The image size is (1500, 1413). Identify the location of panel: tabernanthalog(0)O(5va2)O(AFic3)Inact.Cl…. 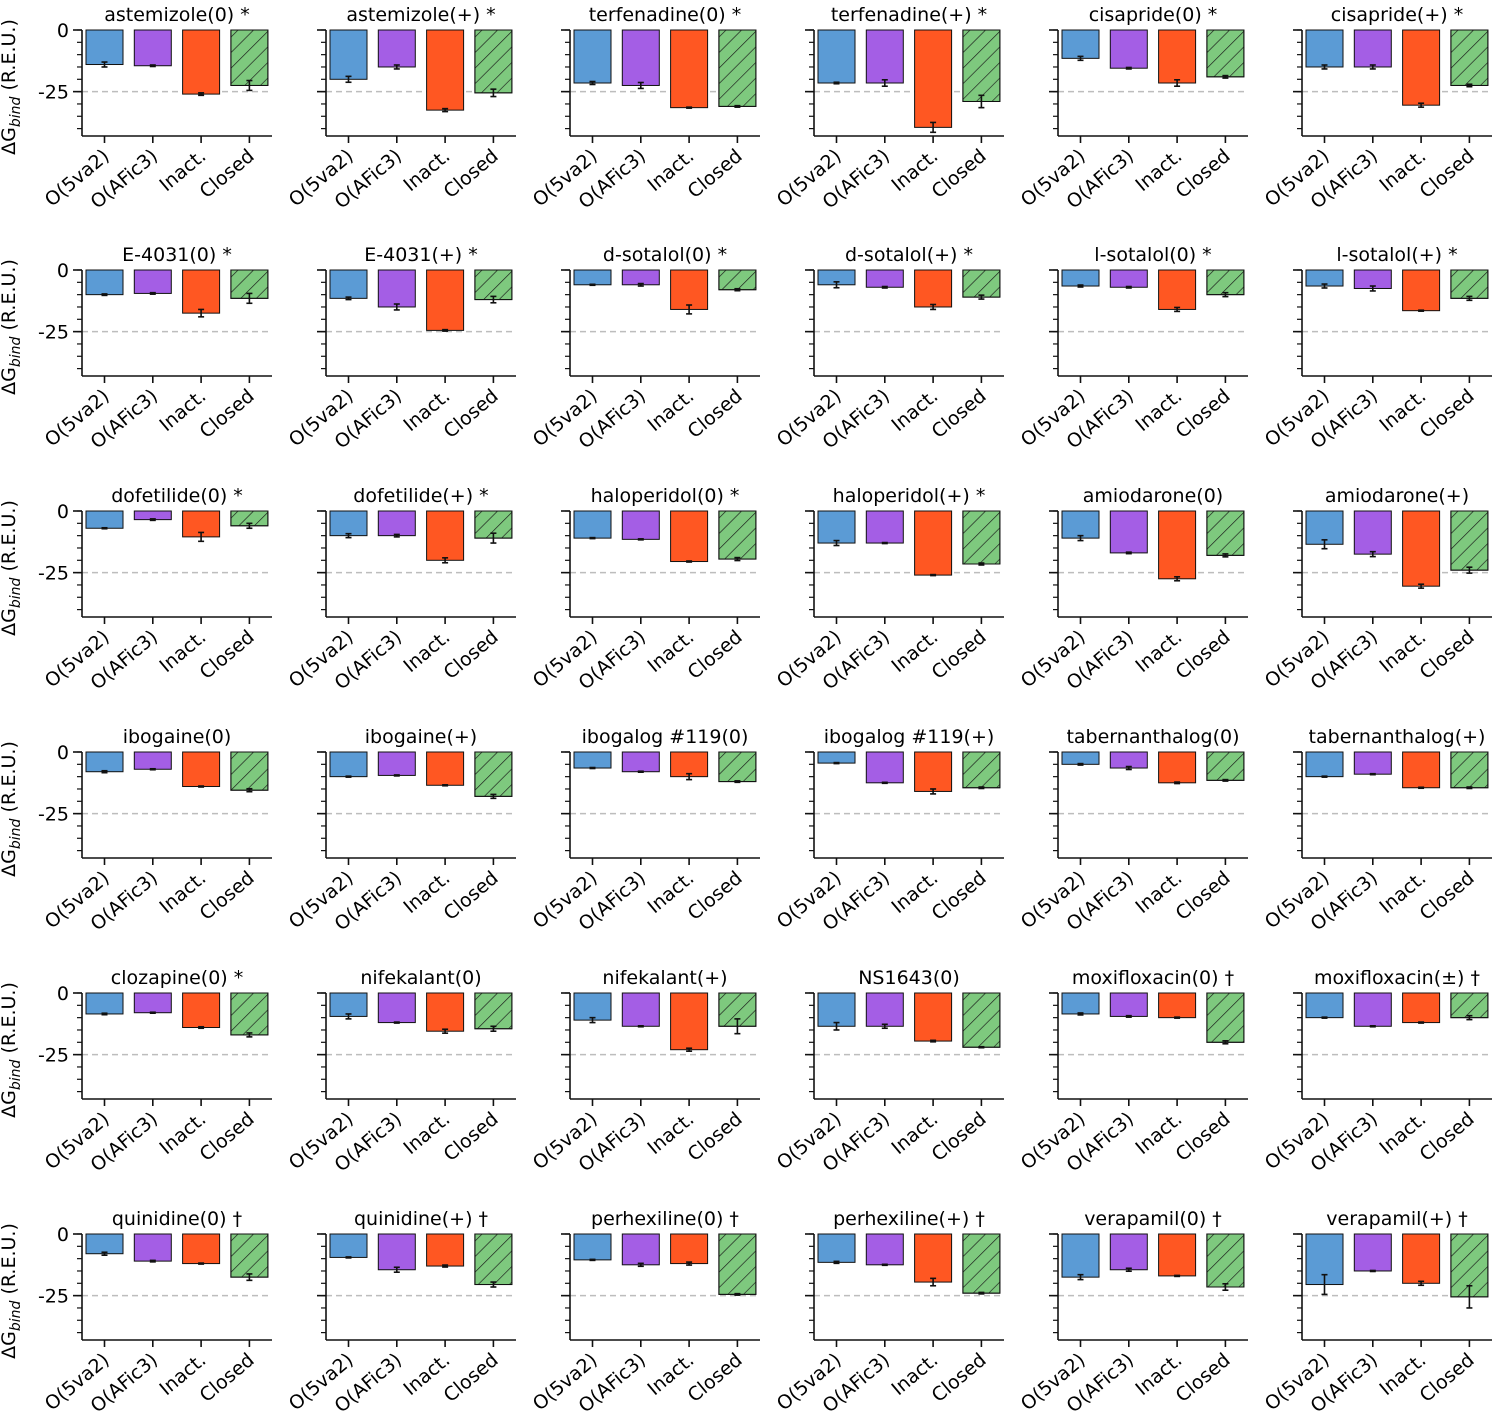
(1132, 830).